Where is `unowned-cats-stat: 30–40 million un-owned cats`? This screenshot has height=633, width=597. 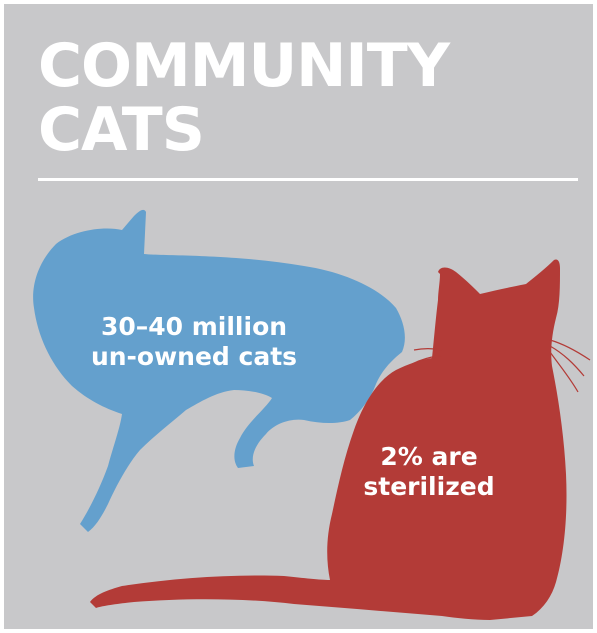 unowned-cats-stat: 30–40 million un-owned cats is located at coordinates (194, 342).